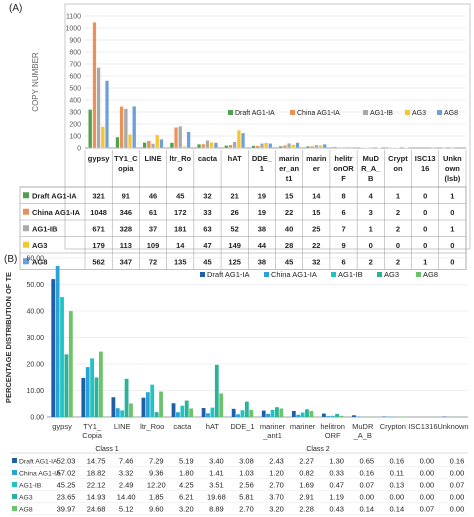  Describe the element at coordinates (235, 195) in the screenshot. I see `panel-a-table-cell: 21` at that location.